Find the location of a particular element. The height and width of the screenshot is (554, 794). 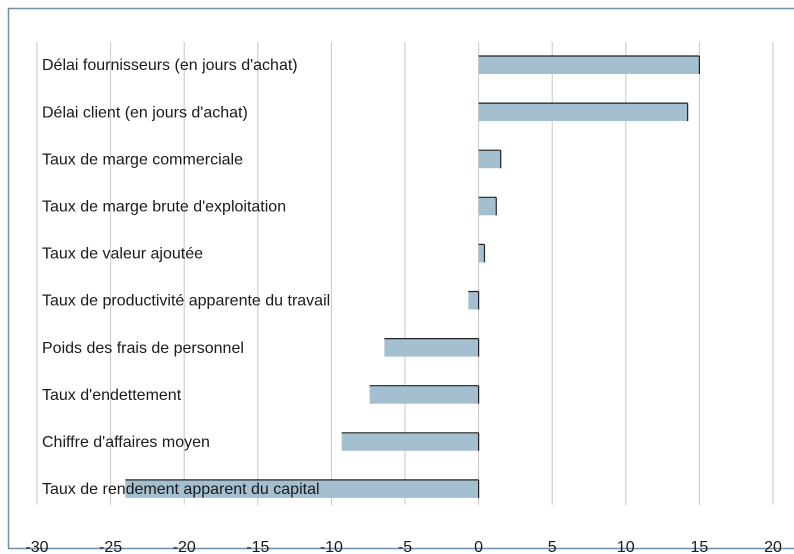

x-tick-label: -25 is located at coordinates (110, 546).